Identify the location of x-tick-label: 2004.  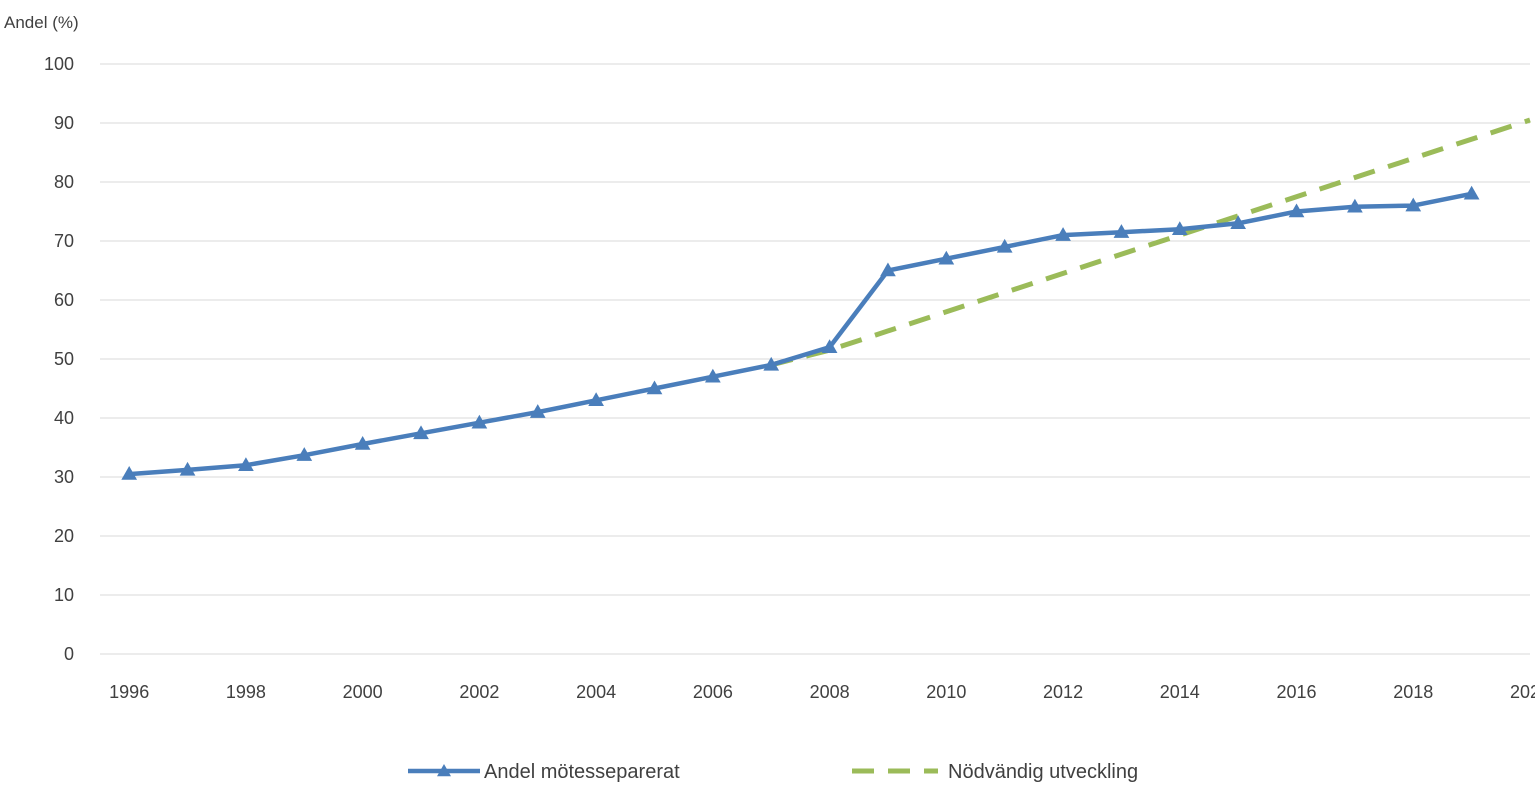
(596, 692).